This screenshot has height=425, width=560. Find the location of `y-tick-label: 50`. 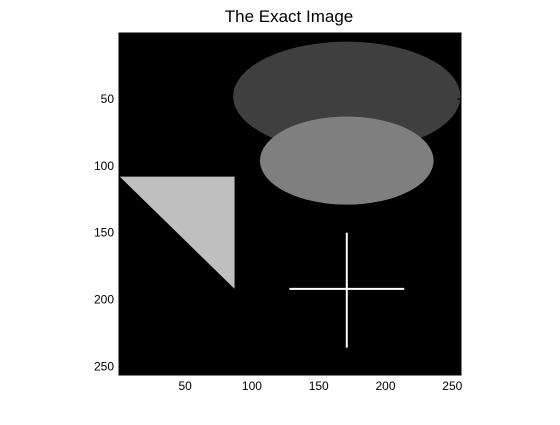

y-tick-label: 50 is located at coordinates (108, 99).